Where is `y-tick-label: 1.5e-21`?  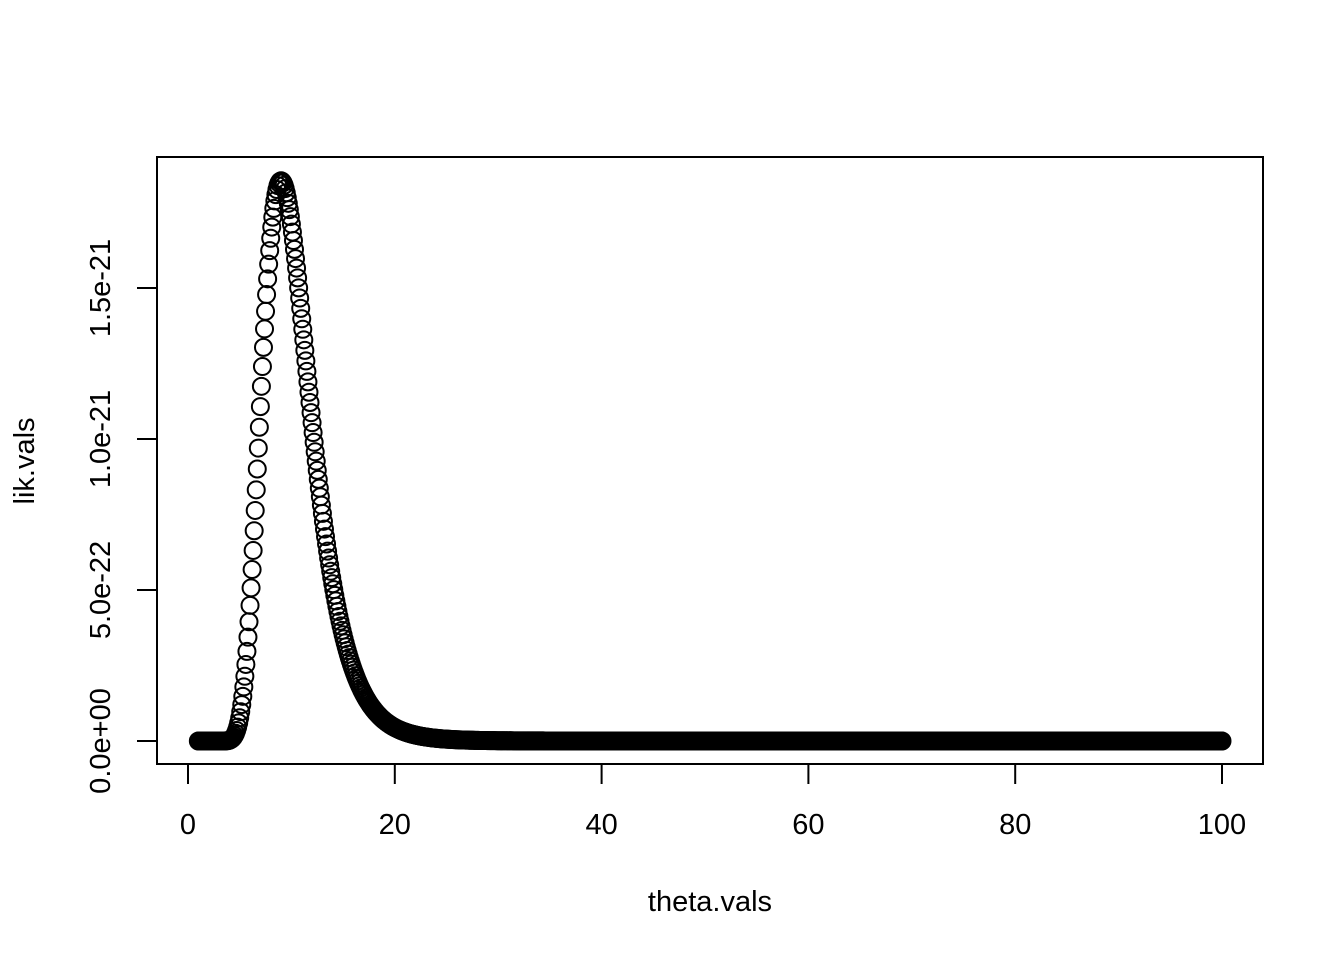
y-tick-label: 1.5e-21 is located at coordinates (101, 288).